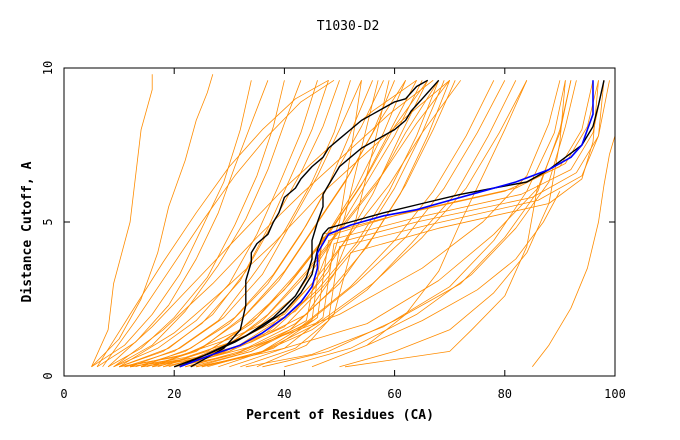 This screenshot has height=440, width=680. What do you see at coordinates (48, 221) in the screenshot?
I see `y-tick-label: 5` at bounding box center [48, 221].